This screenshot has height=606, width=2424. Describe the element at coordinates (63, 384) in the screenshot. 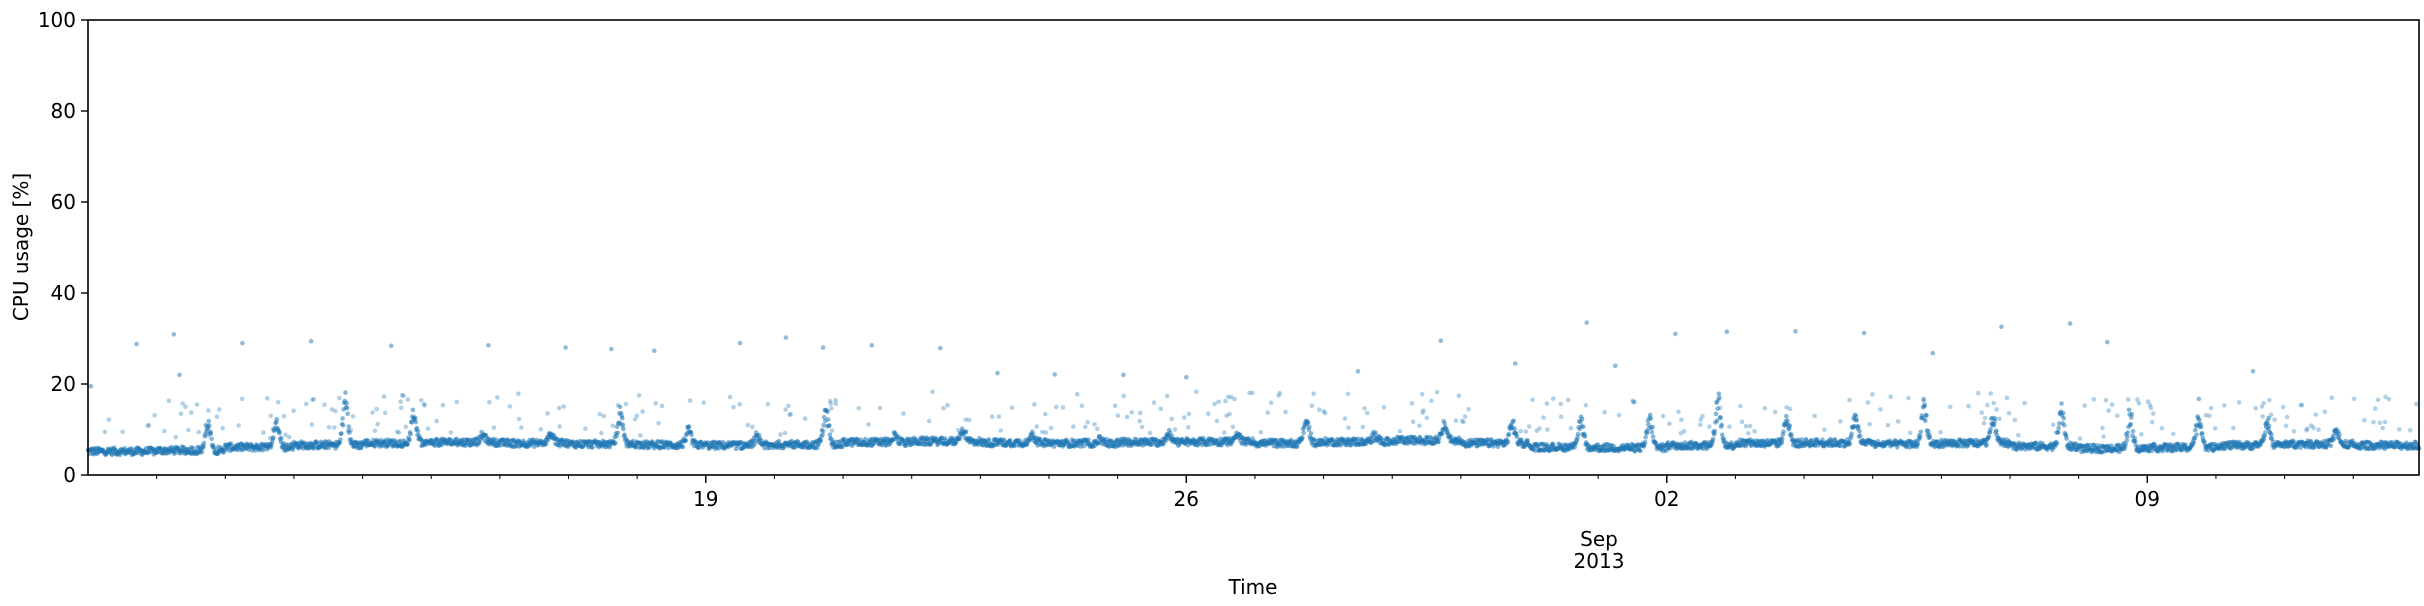

I see `y-tick-label: 20` at that location.